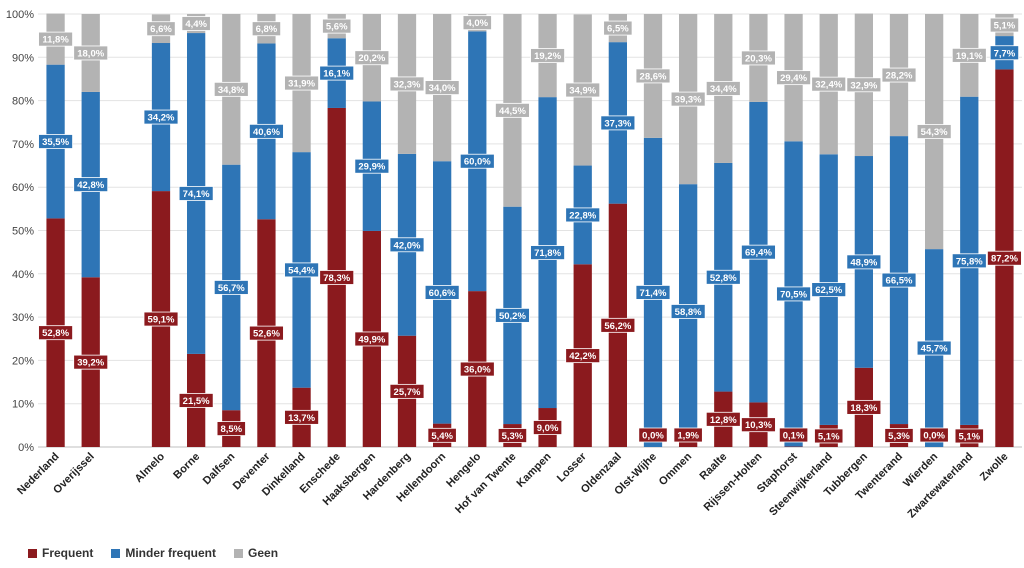 The height and width of the screenshot is (568, 1024). I want to click on data-label: 71,4%, so click(653, 293).